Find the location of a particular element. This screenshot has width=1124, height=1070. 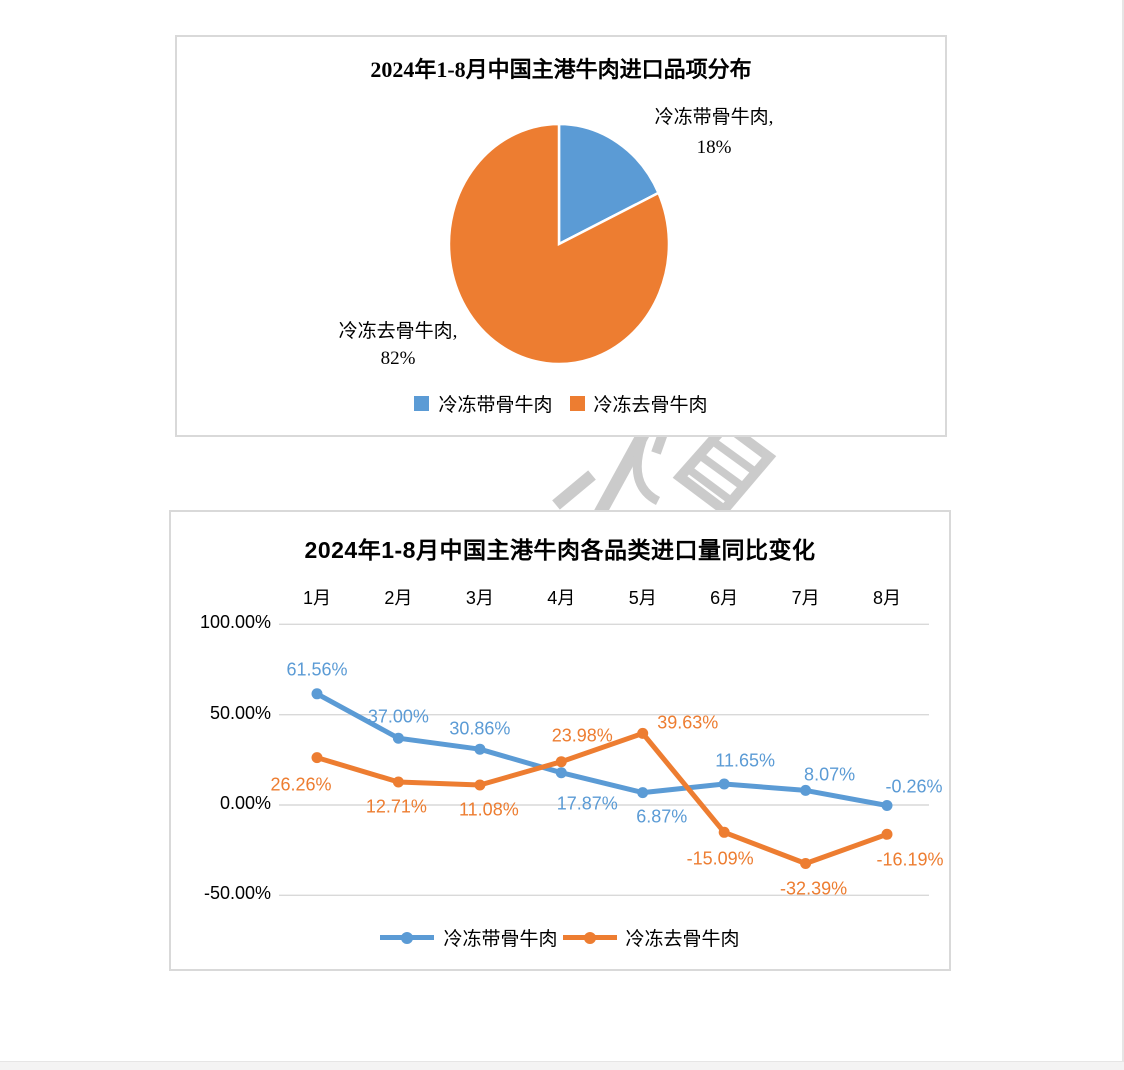

line-legend: 冷冻带骨牛肉 冷冻去骨牛肉 is located at coordinates (560, 937).